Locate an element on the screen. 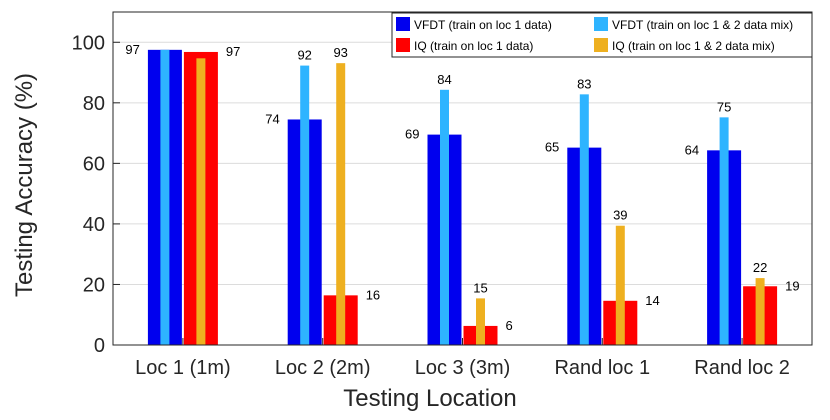 The height and width of the screenshot is (420, 830). y-tick-label: 0 is located at coordinates (99, 346).